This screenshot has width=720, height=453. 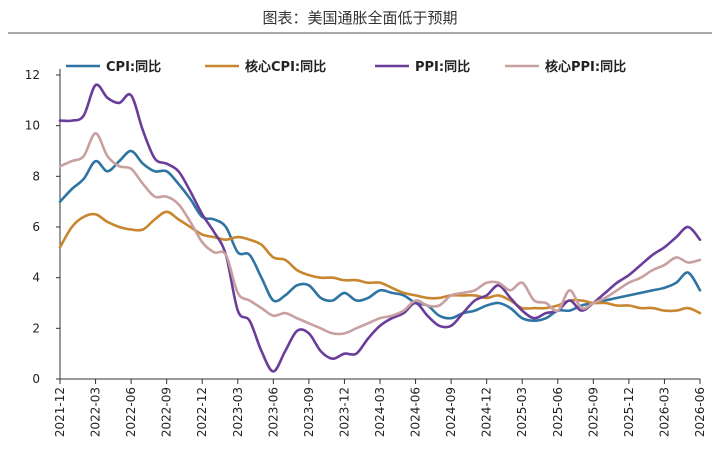 What do you see at coordinates (60, 412) in the screenshot?
I see `x-tick-label: 2021-12` at bounding box center [60, 412].